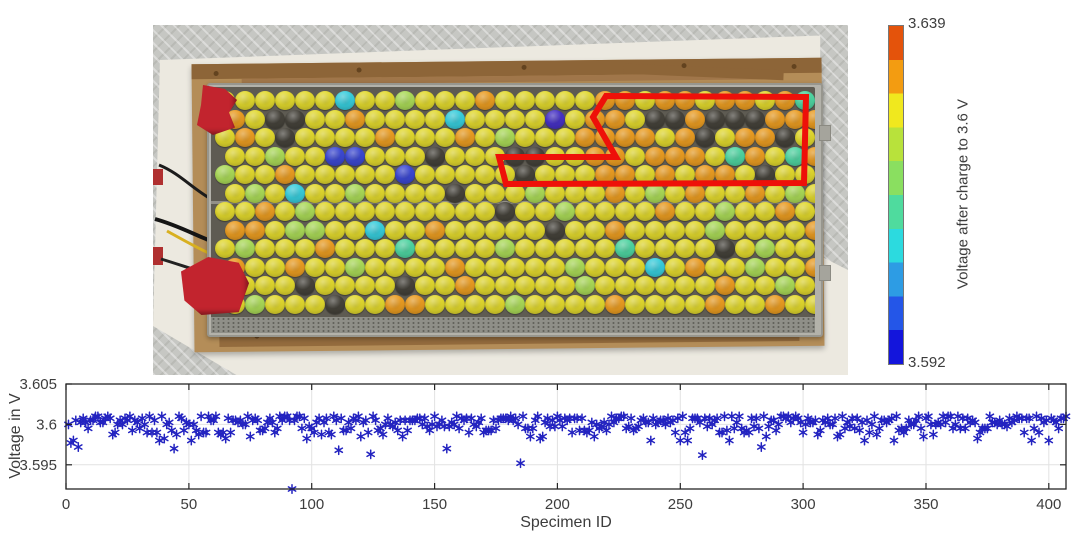 This screenshot has height=544, width=1080. What do you see at coordinates (925, 504) in the screenshot?
I see `svg-text: 350` at bounding box center [925, 504].